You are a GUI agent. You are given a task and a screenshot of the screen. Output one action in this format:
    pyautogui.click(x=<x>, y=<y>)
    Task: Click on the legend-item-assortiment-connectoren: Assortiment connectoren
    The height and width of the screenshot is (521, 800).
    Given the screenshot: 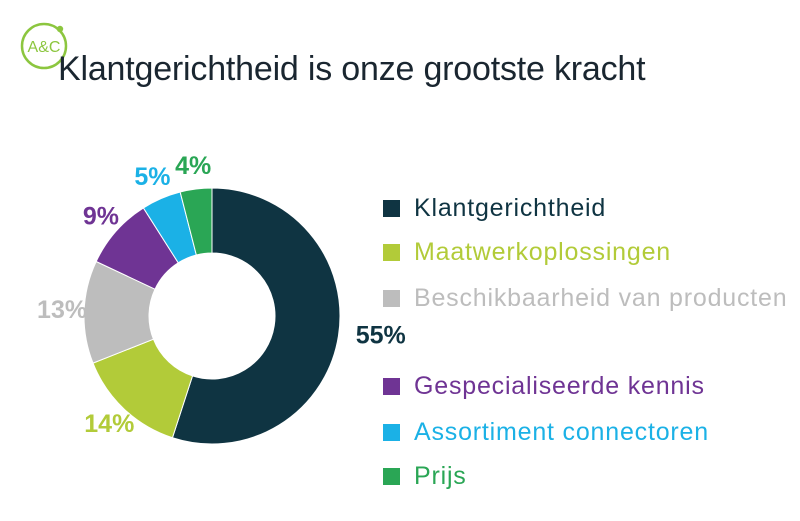 What is the action you would take?
    pyautogui.click(x=587, y=432)
    